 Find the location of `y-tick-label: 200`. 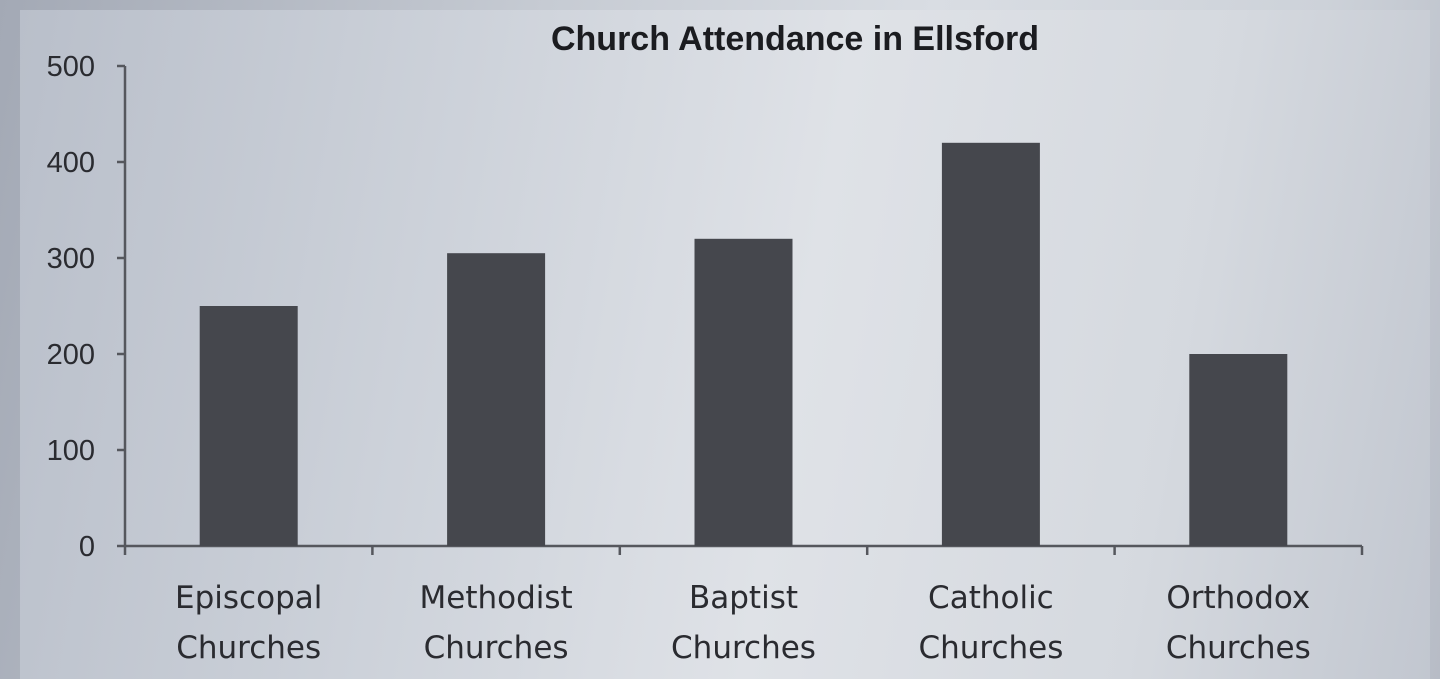

y-tick-label: 200 is located at coordinates (71, 355).